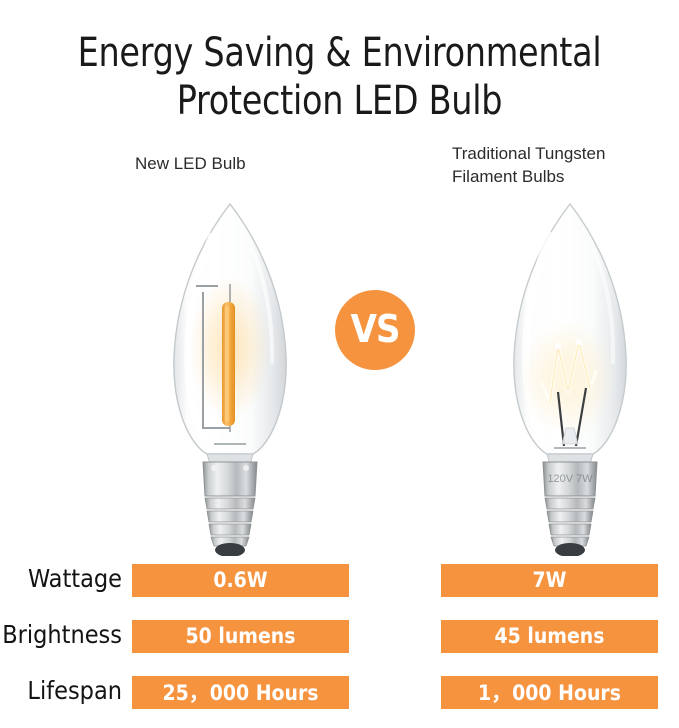  Describe the element at coordinates (62, 634) in the screenshot. I see `spec-label-brightness: Brightness` at that location.